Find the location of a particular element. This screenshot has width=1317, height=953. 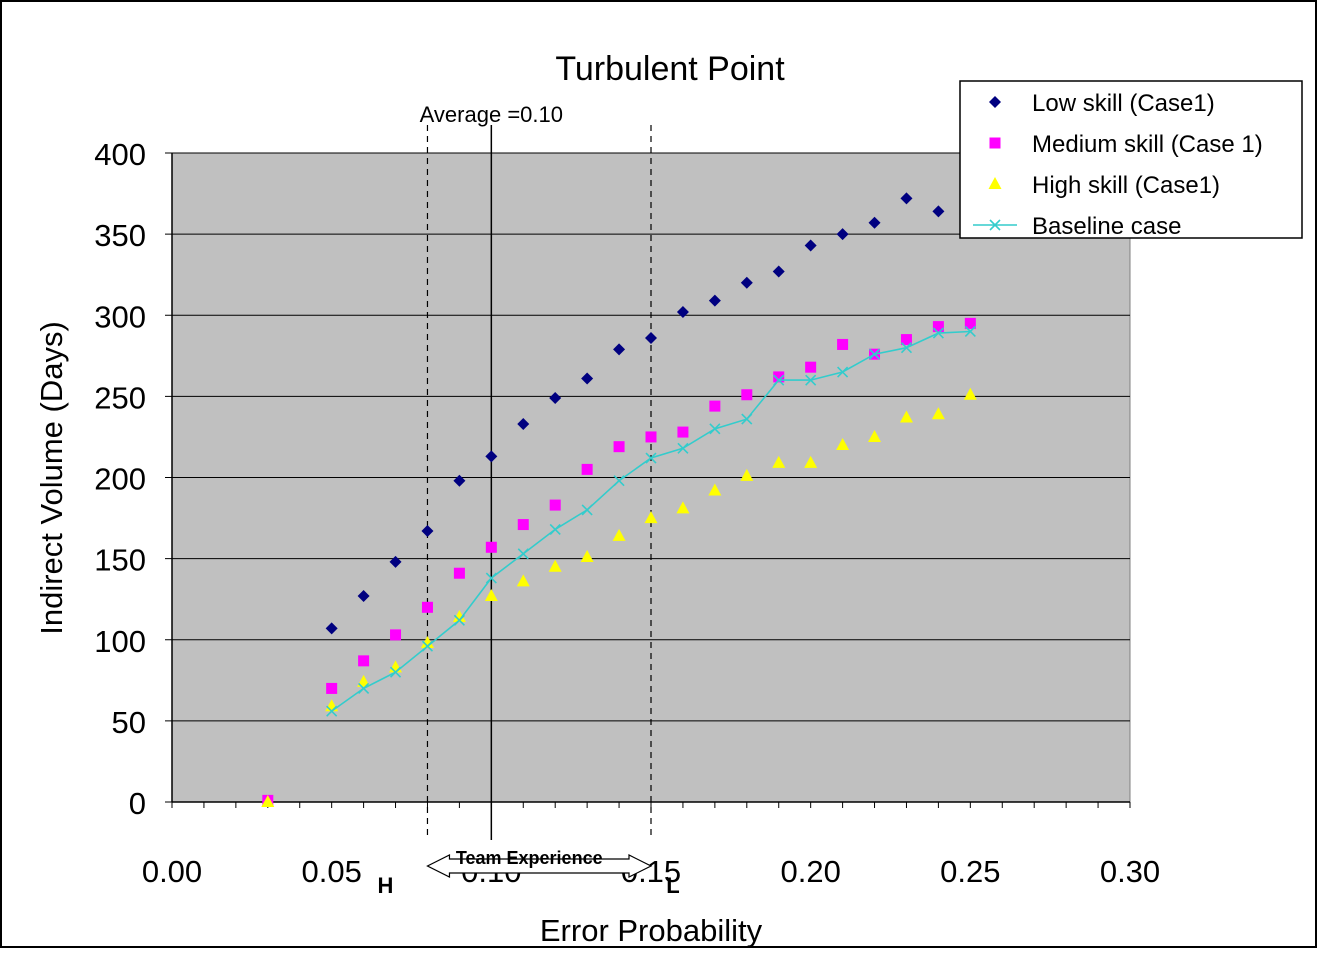

x-tick-label: 0.00 is located at coordinates (172, 871).